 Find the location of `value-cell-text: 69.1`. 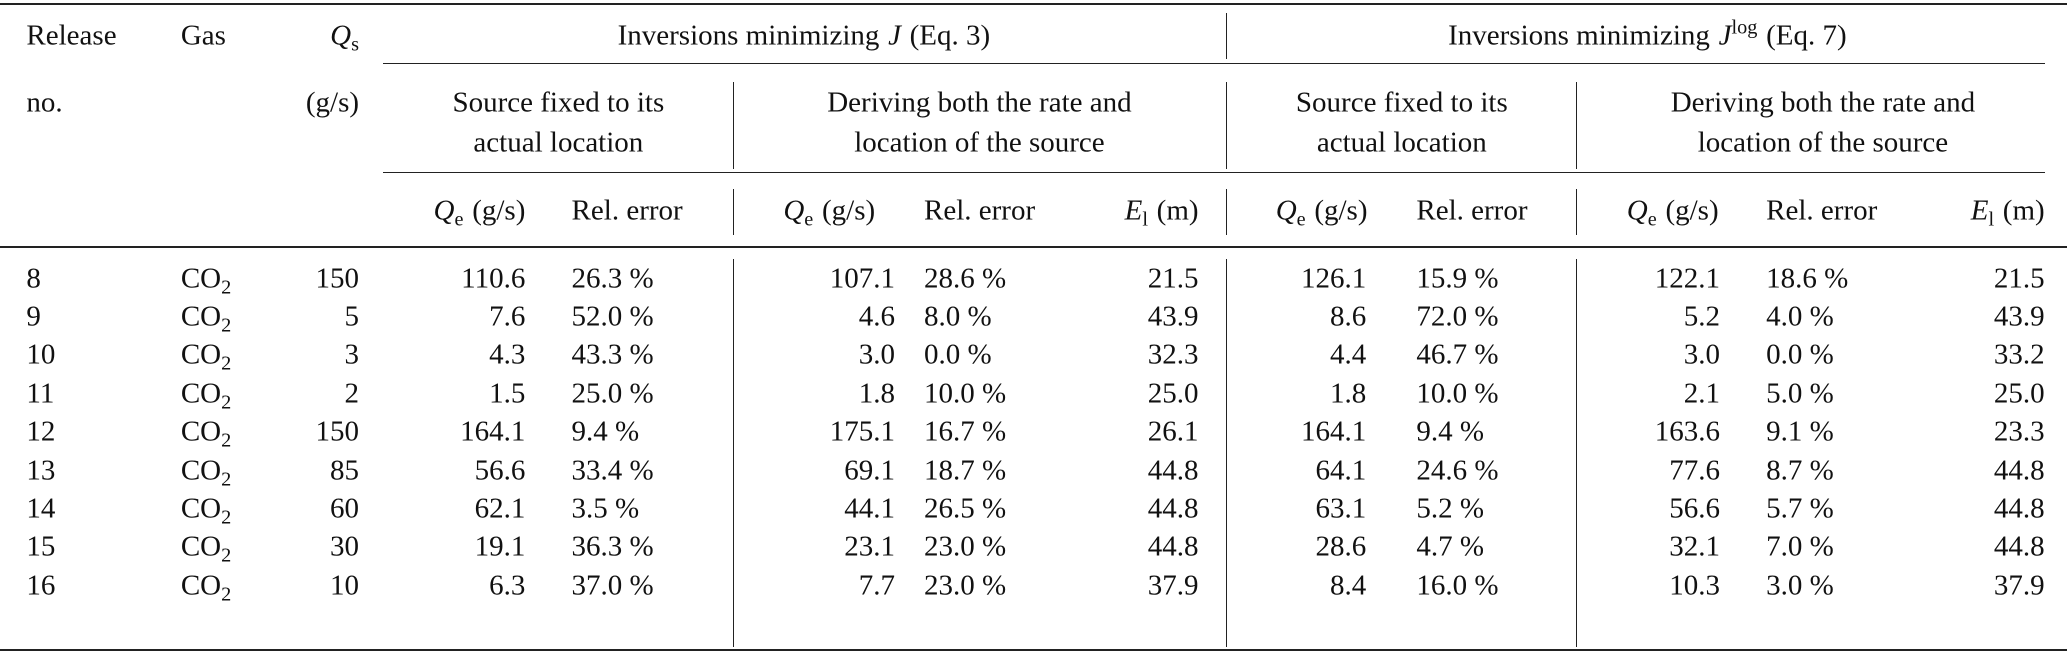

value-cell-text: 69.1 is located at coordinates (869, 470).